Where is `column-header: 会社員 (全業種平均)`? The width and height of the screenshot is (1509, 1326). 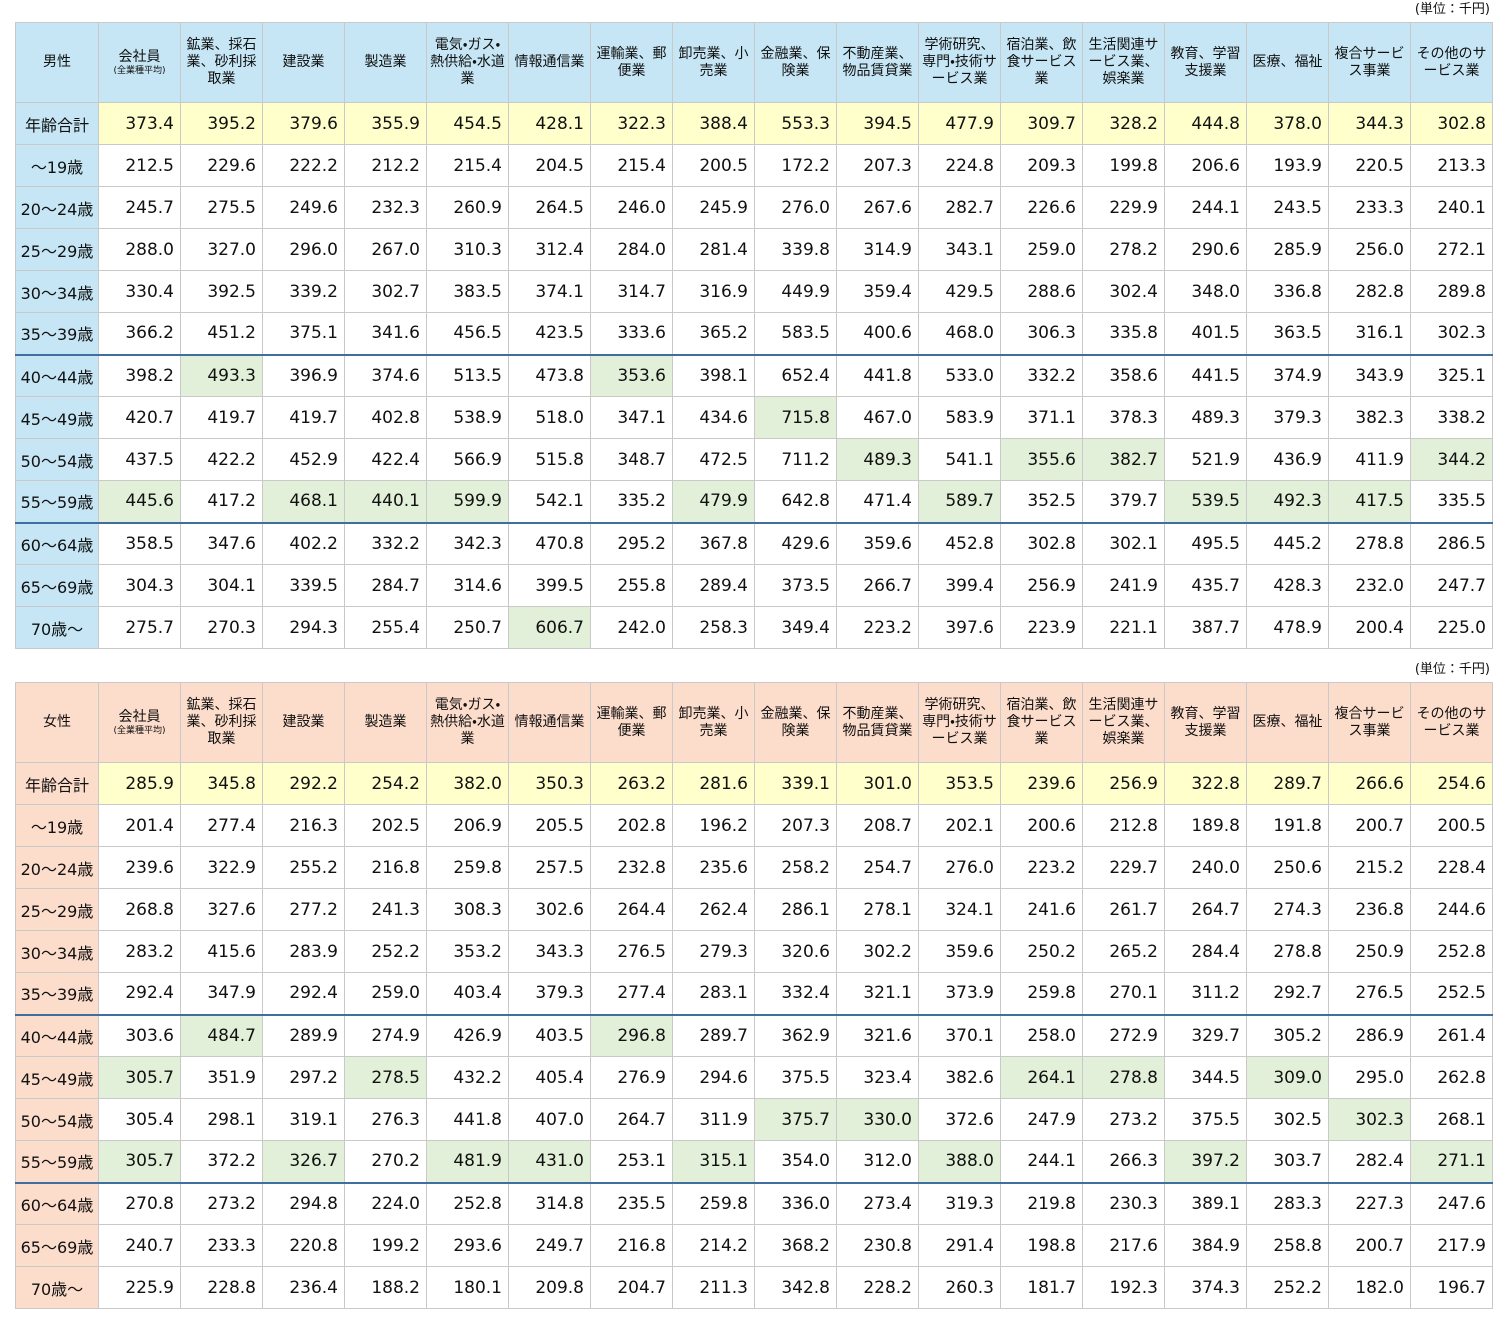 column-header: 会社員 (全業種平均) is located at coordinates (139, 722).